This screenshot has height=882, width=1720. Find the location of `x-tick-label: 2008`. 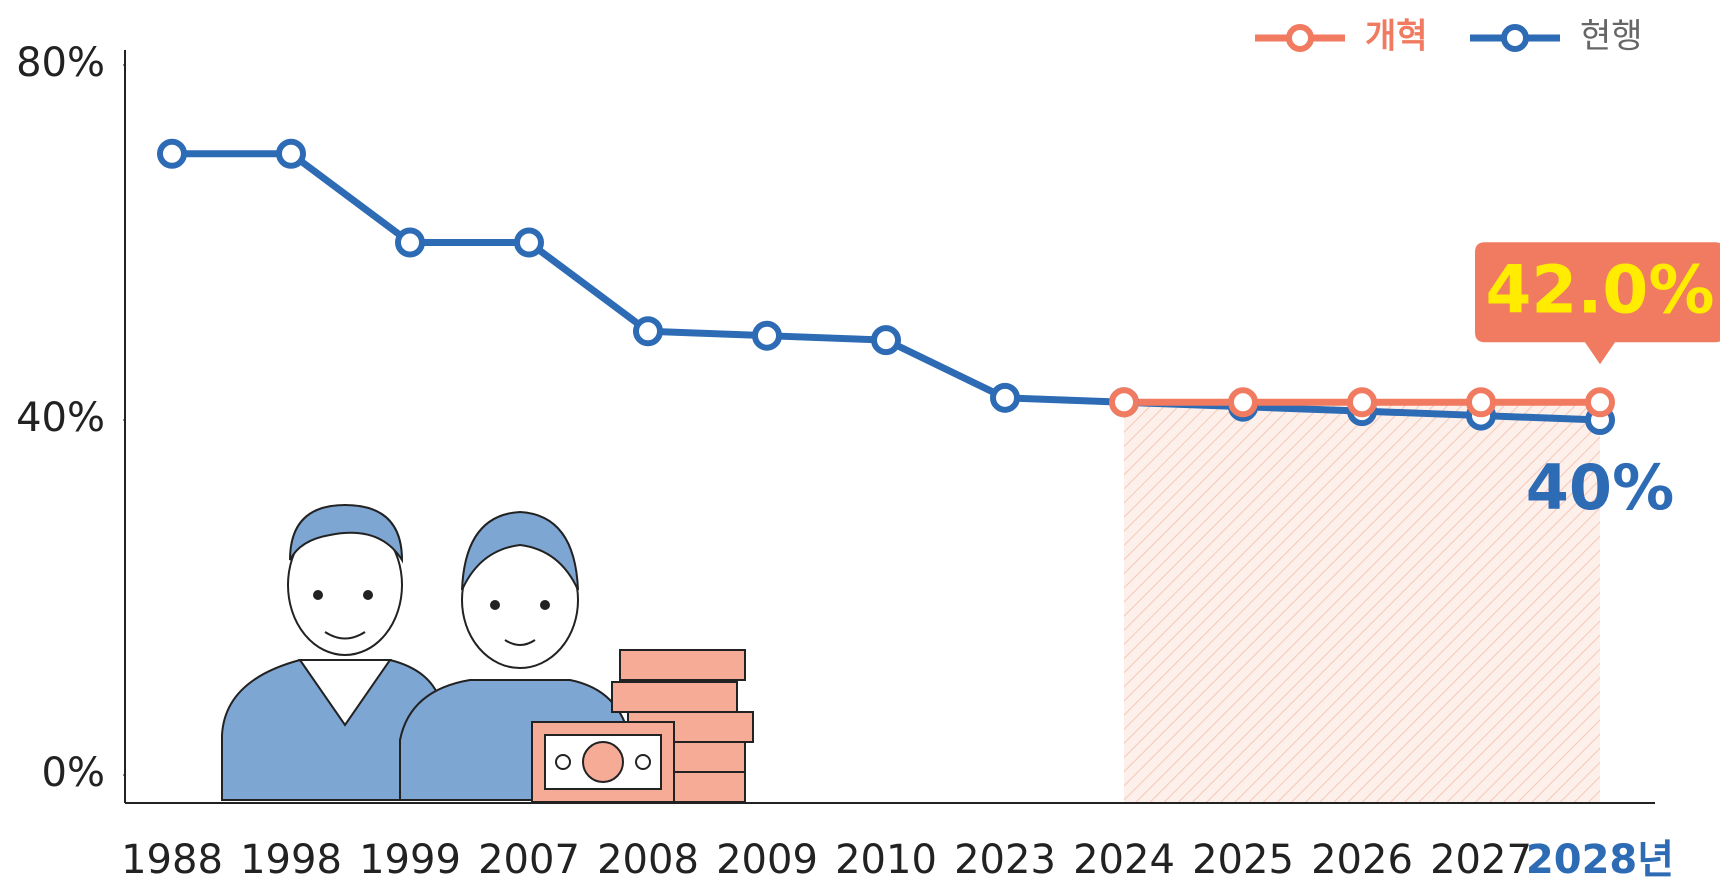

x-tick-label: 2008 is located at coordinates (648, 859).